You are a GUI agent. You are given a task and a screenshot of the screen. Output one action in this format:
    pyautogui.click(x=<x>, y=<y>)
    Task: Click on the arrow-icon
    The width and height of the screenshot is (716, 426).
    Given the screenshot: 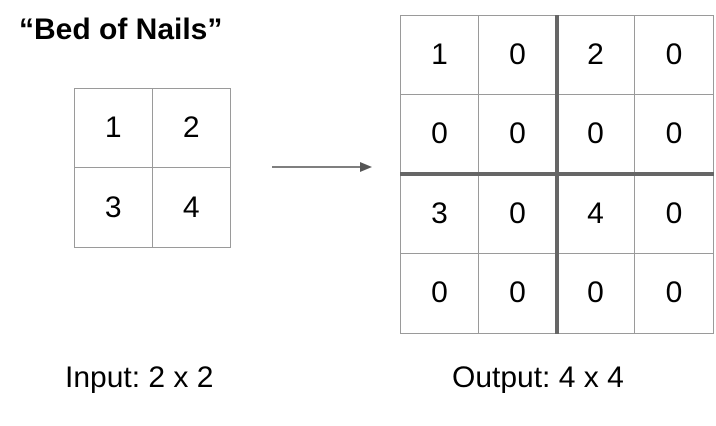 What is the action you would take?
    pyautogui.click(x=322, y=167)
    